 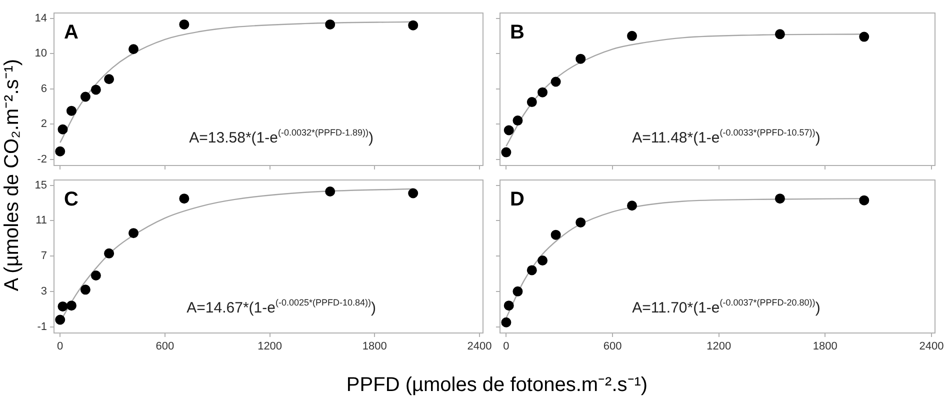 What do you see at coordinates (71, 33) in the screenshot?
I see `chart-title: A` at bounding box center [71, 33].